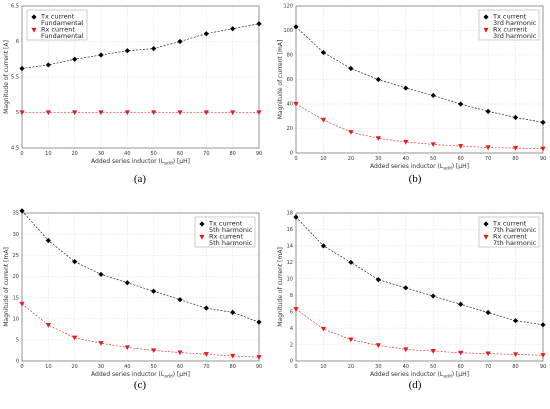  What do you see at coordinates (415, 385) in the screenshot?
I see `panel-label: (d)` at bounding box center [415, 385].